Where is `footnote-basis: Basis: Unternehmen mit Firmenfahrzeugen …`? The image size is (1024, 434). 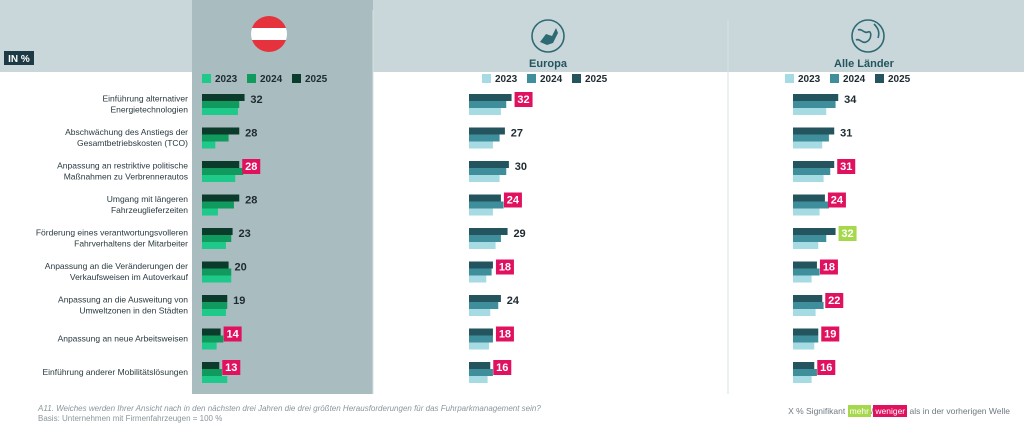 footnote-basis: Basis: Unternehmen mit Firmenfahrzeugen … is located at coordinates (130, 418).